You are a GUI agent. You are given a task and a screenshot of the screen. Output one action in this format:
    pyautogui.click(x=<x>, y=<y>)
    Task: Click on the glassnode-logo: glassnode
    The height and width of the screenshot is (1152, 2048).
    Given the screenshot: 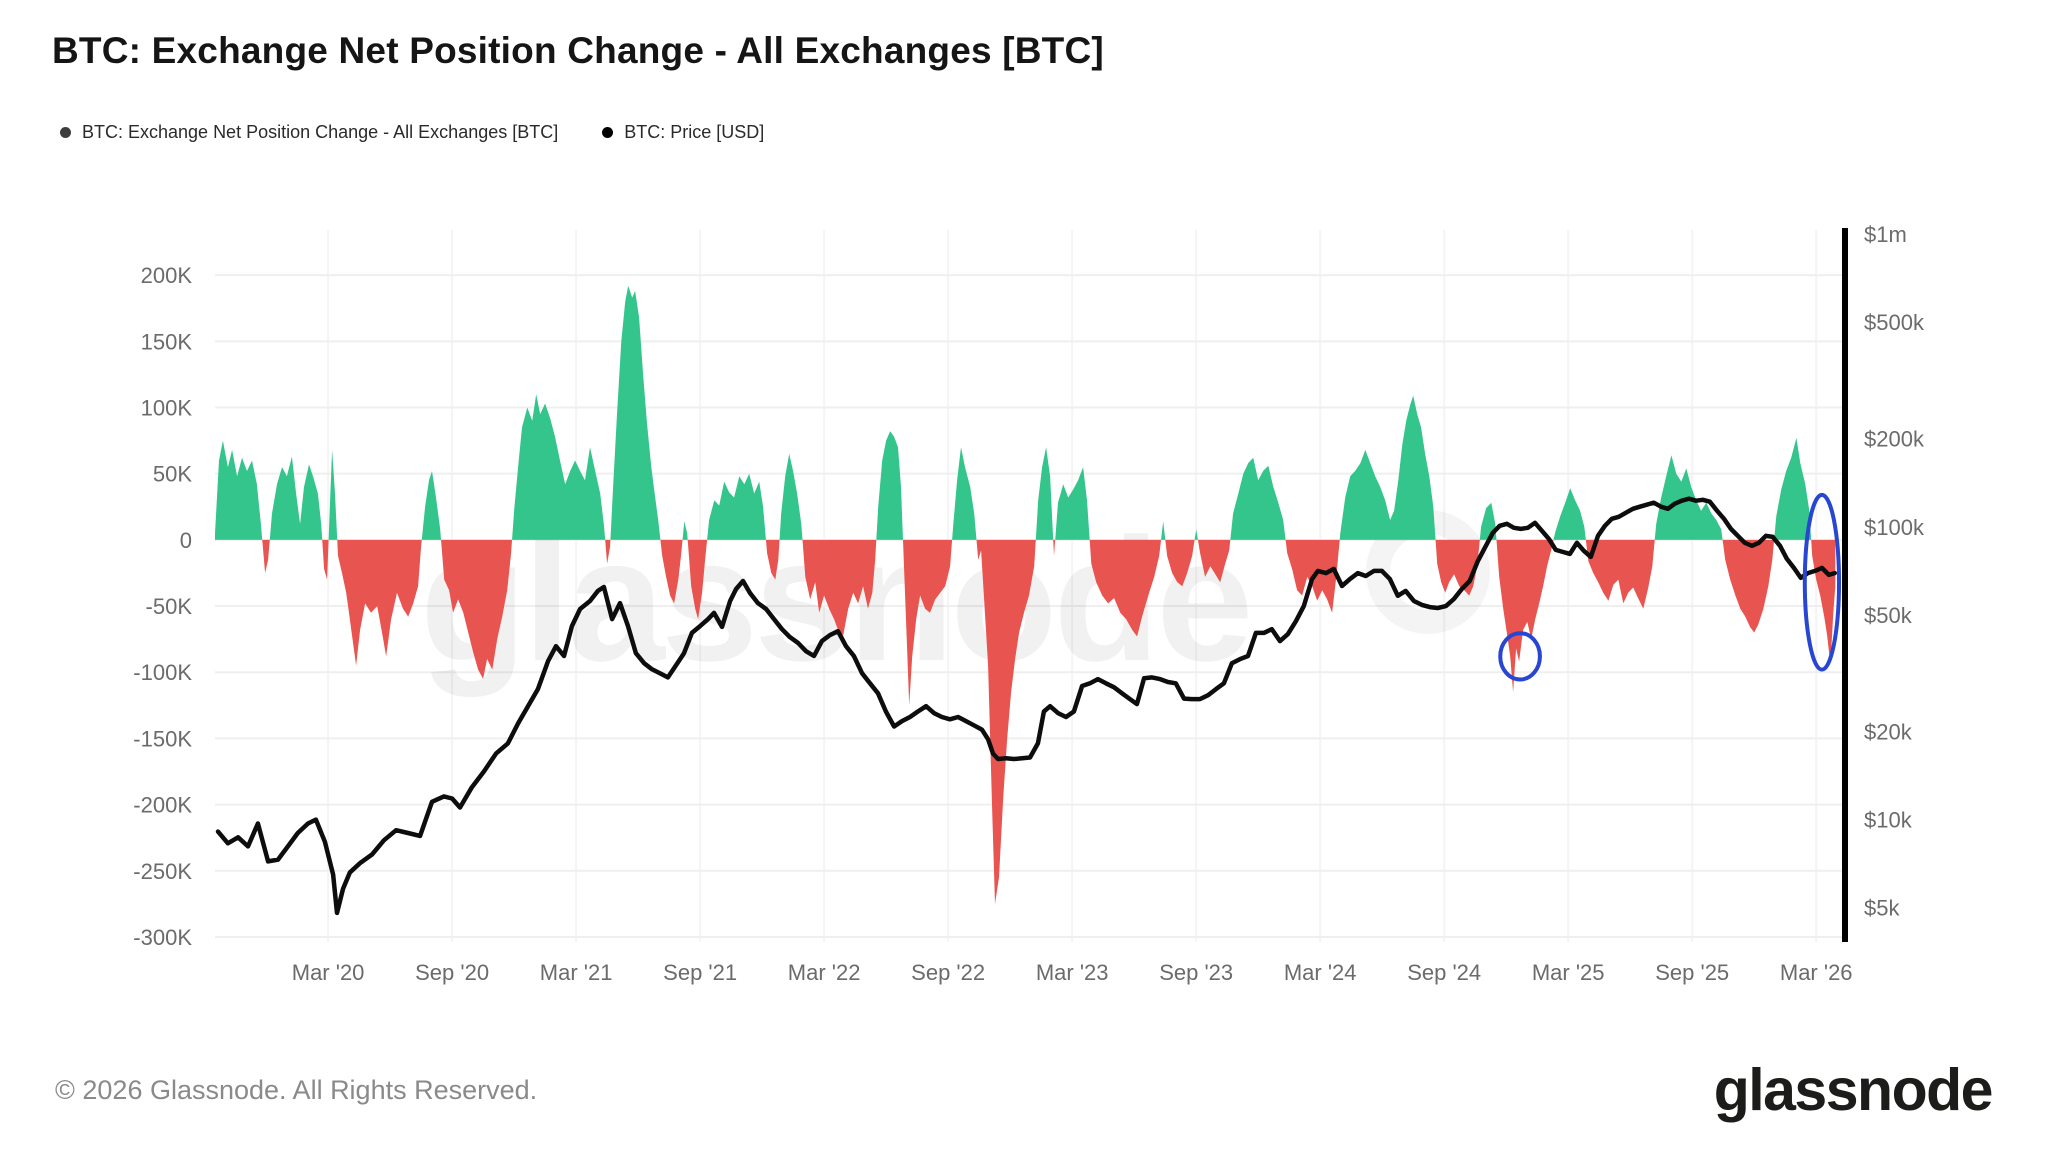 What is the action you would take?
    pyautogui.click(x=1853, y=1090)
    